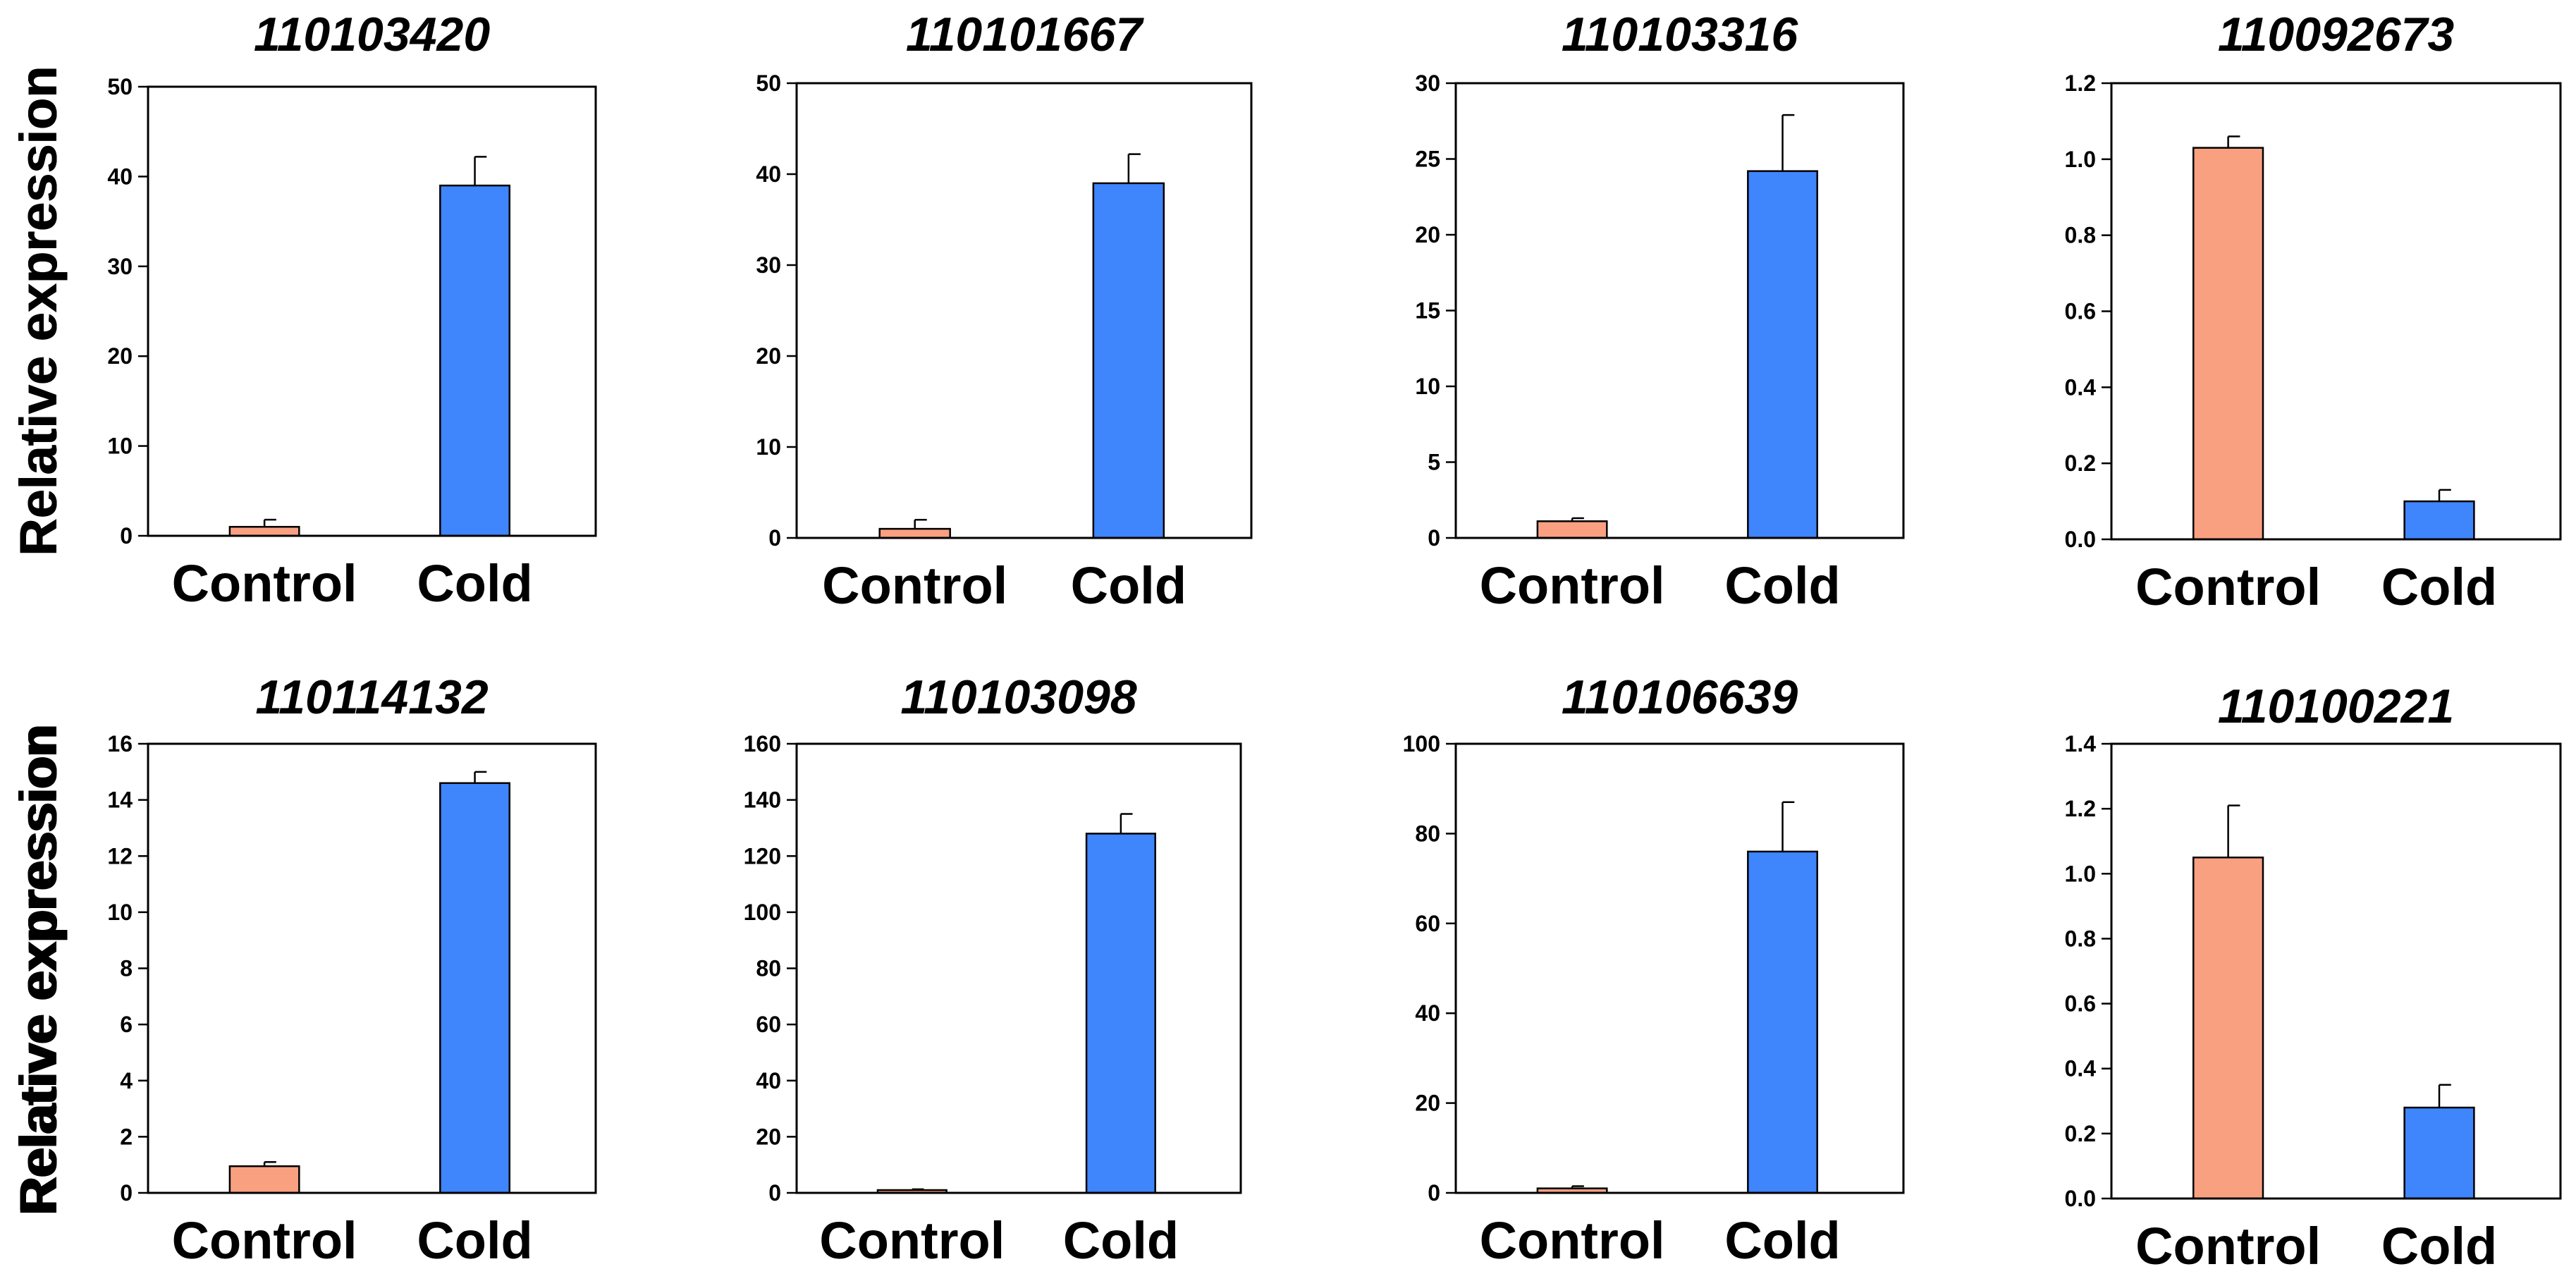  What do you see at coordinates (126, 1136) in the screenshot?
I see `y-tick-label: 2` at bounding box center [126, 1136].